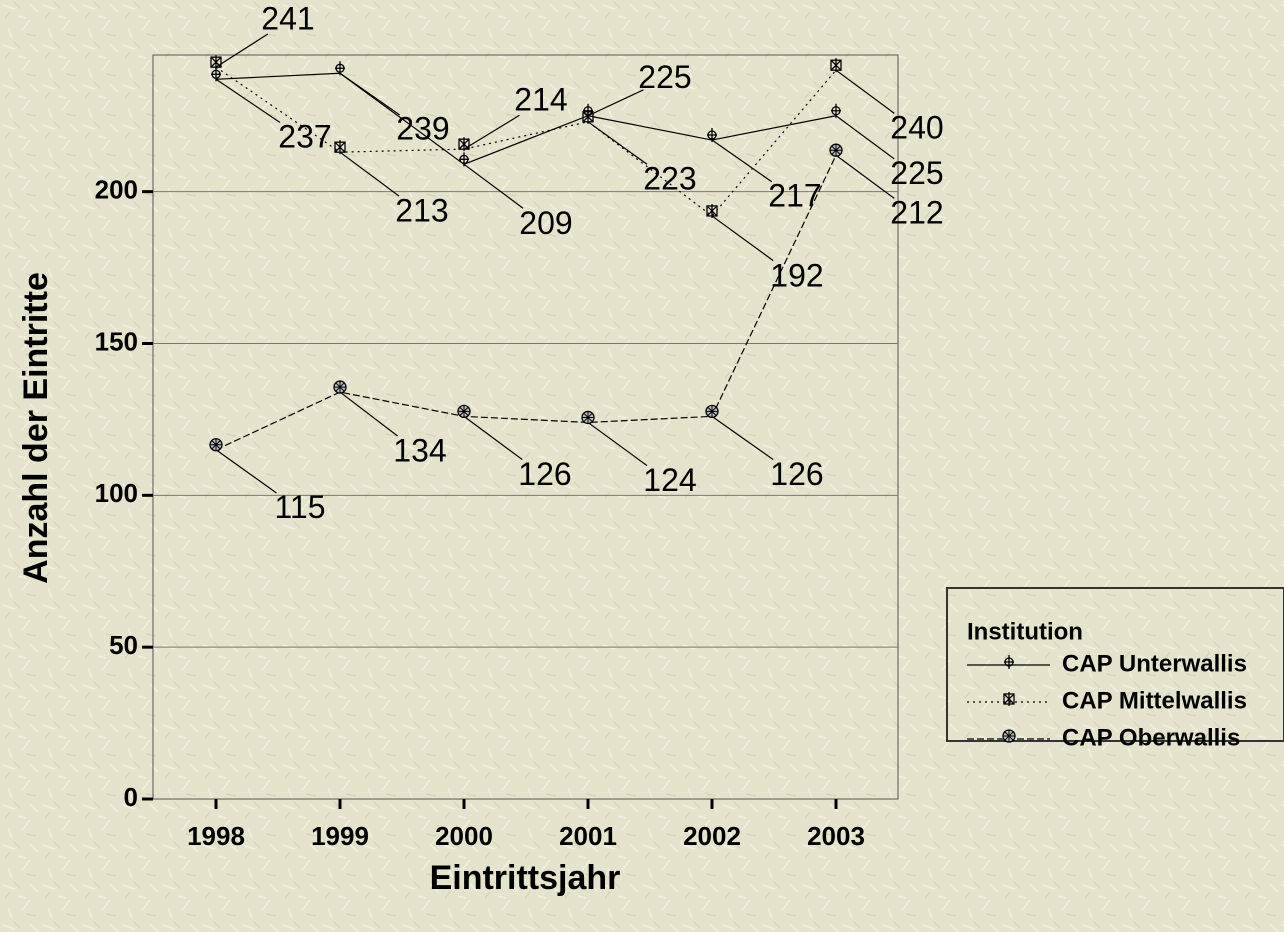 The image size is (1284, 932). What do you see at coordinates (588, 836) in the screenshot?
I see `x-tick-label: 2001` at bounding box center [588, 836].